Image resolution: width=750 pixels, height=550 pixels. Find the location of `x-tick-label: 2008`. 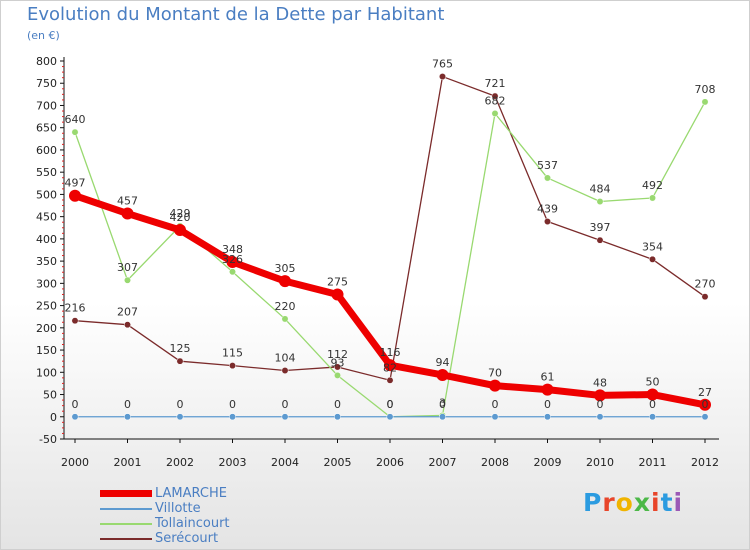

x-tick-label: 2008 is located at coordinates (495, 462).